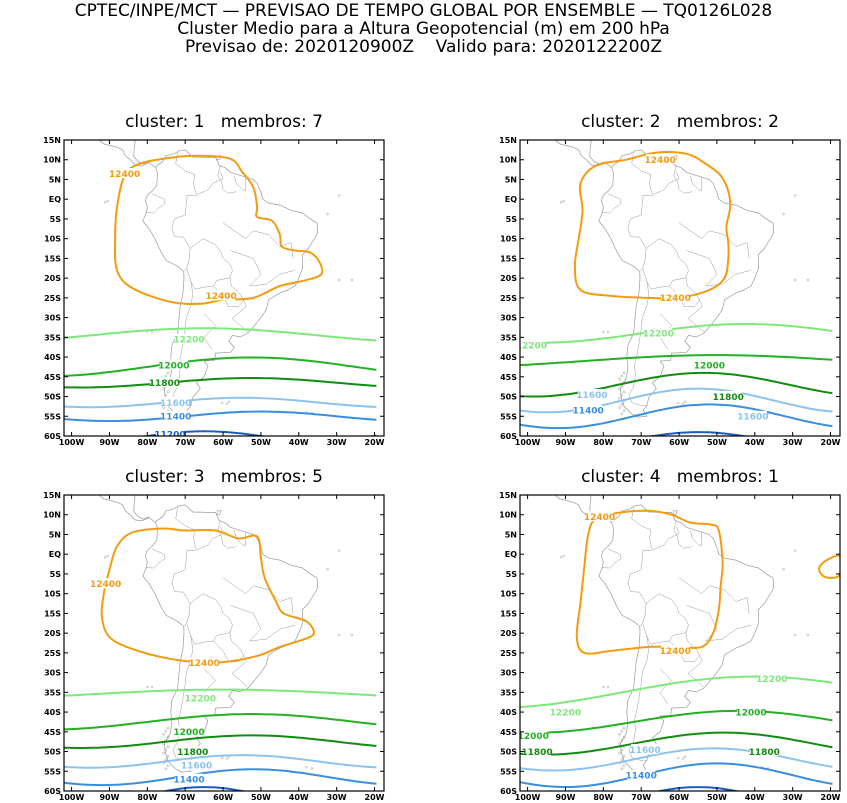 This screenshot has width=847, height=803. I want to click on lat-tick-label: 15N, so click(508, 495).